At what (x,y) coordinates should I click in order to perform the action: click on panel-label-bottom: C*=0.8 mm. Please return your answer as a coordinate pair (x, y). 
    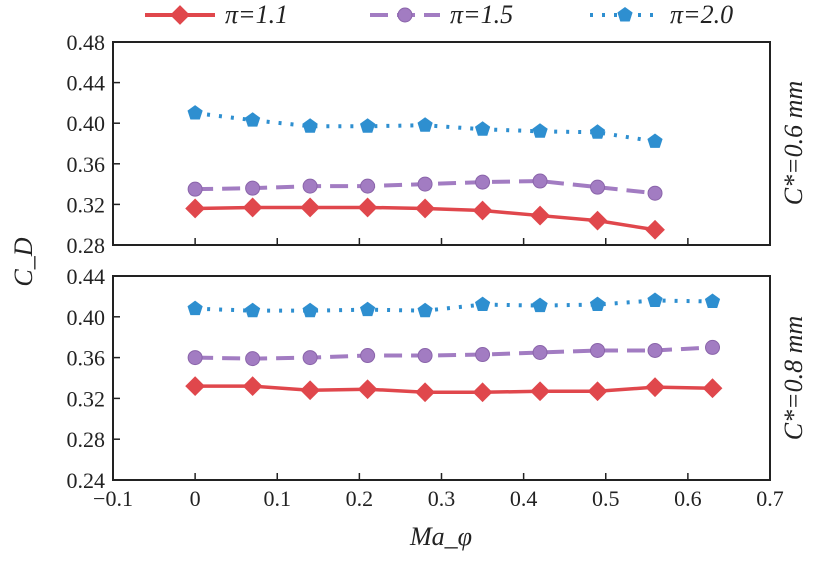
    Looking at the image, I should click on (793, 378).